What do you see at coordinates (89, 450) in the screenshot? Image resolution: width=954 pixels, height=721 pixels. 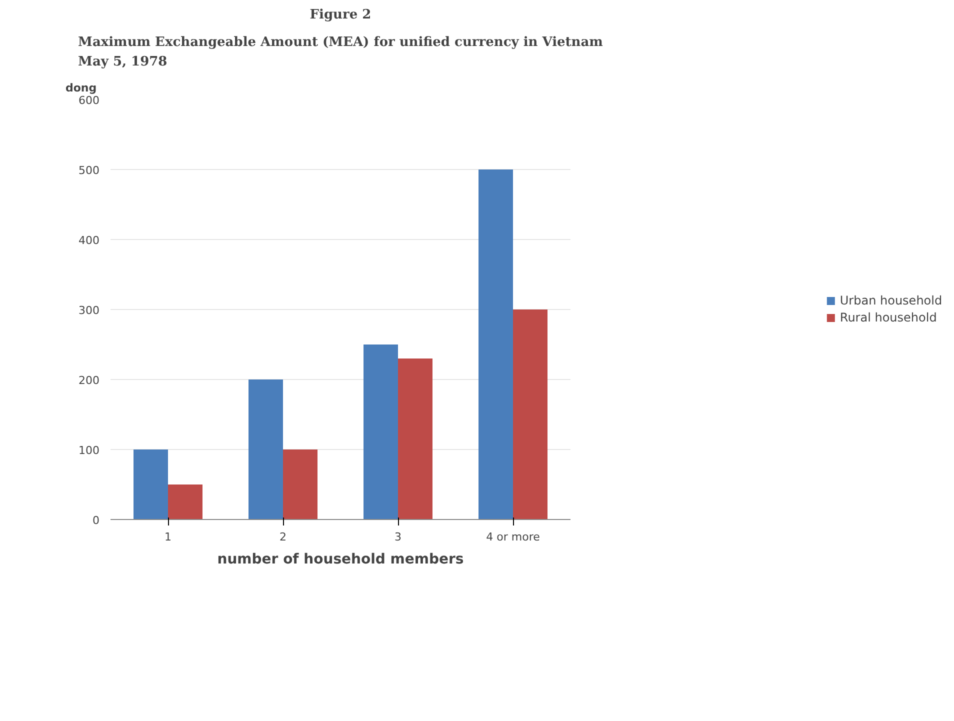 I see `y-tick-label: 100` at bounding box center [89, 450].